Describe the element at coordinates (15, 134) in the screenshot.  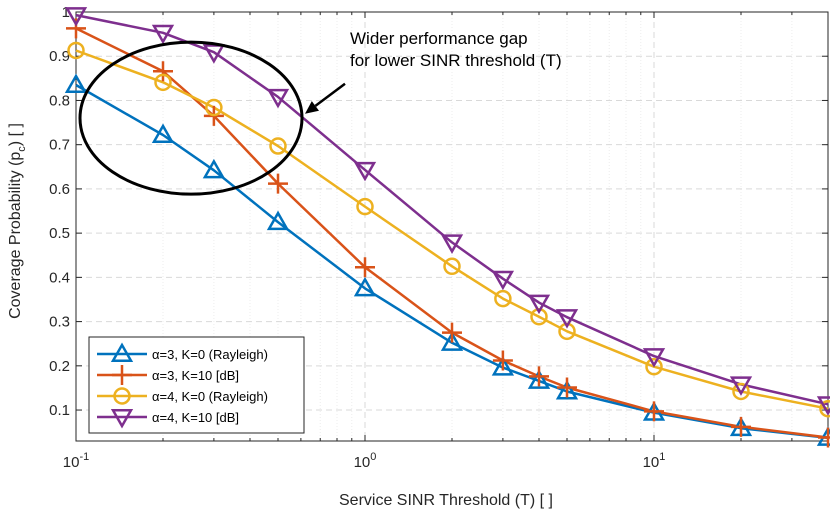
I see `y-axis-label-end: ) [ ]` at that location.